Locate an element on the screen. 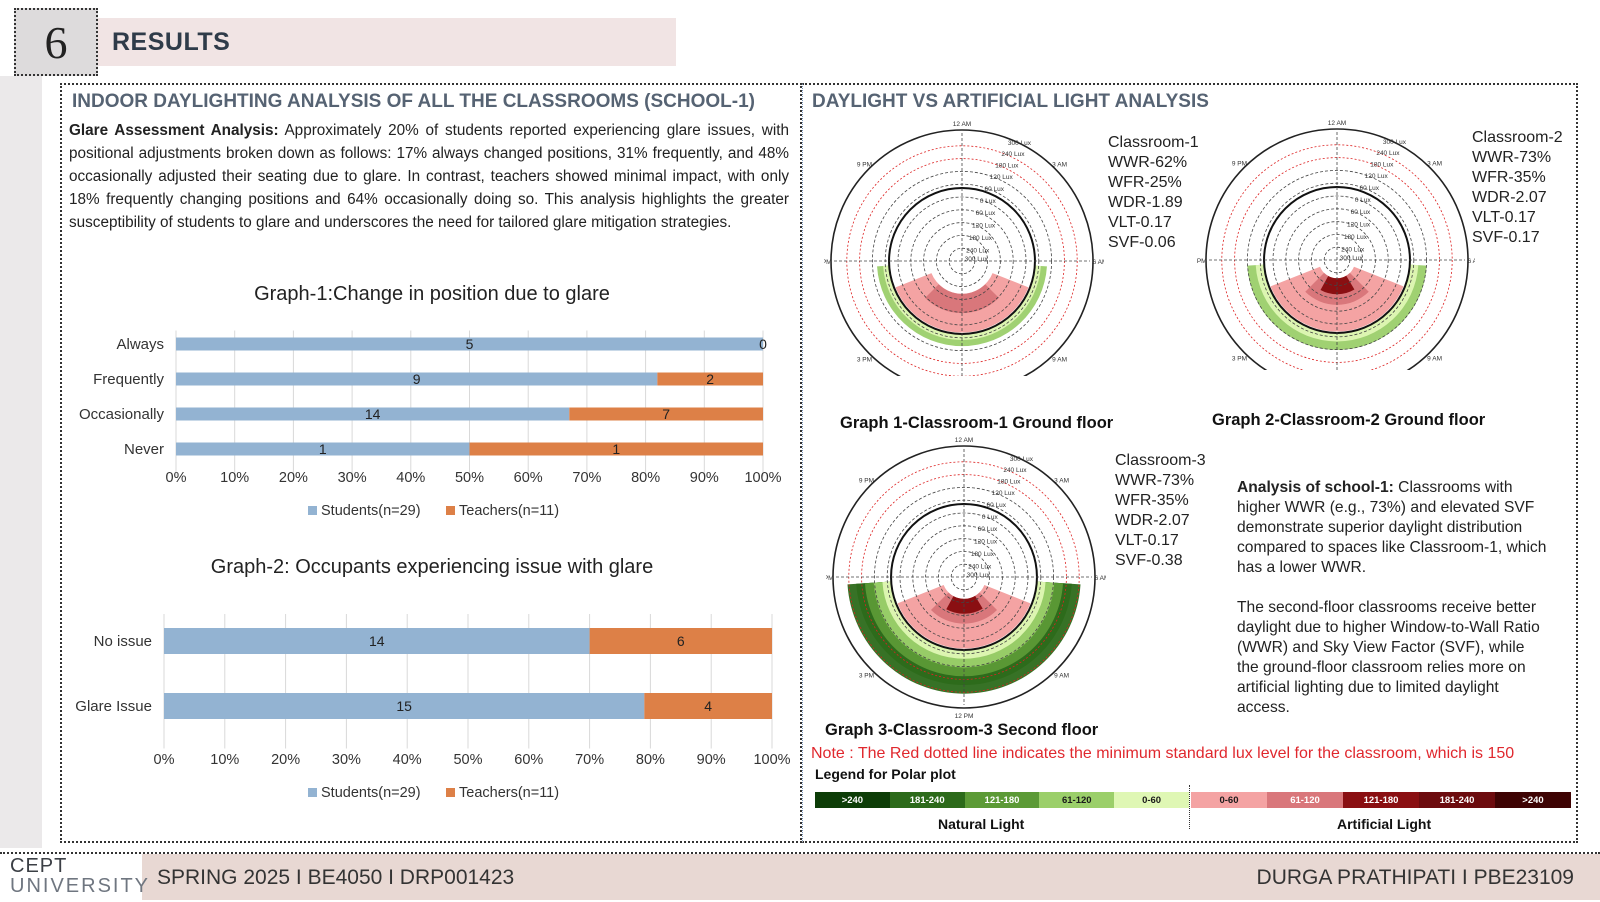  section-number: 6 is located at coordinates (56, 42).